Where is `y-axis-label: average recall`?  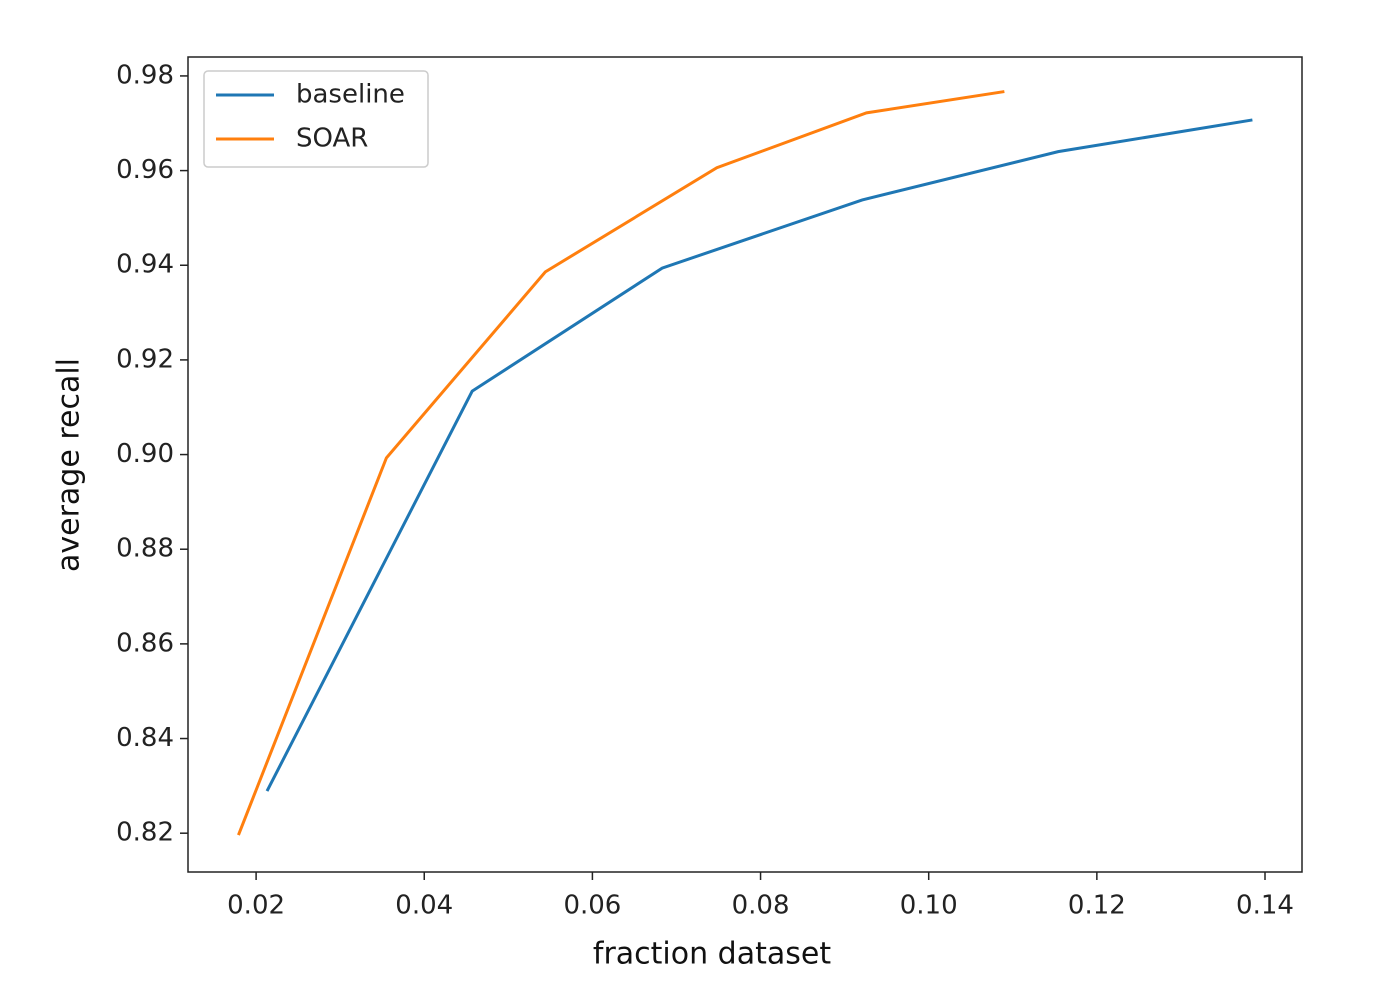
y-axis-label: average recall is located at coordinates (69, 465).